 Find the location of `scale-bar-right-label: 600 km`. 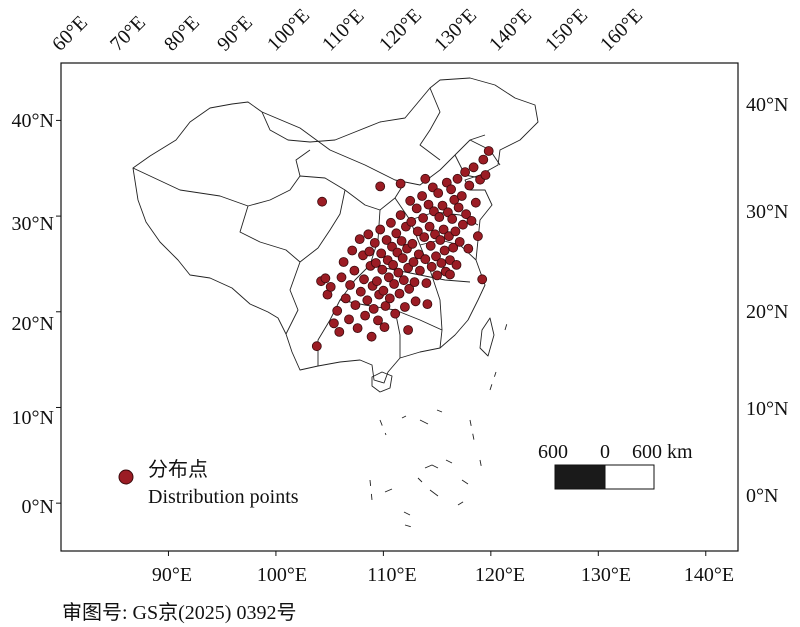

scale-bar-right-label: 600 km is located at coordinates (662, 452).